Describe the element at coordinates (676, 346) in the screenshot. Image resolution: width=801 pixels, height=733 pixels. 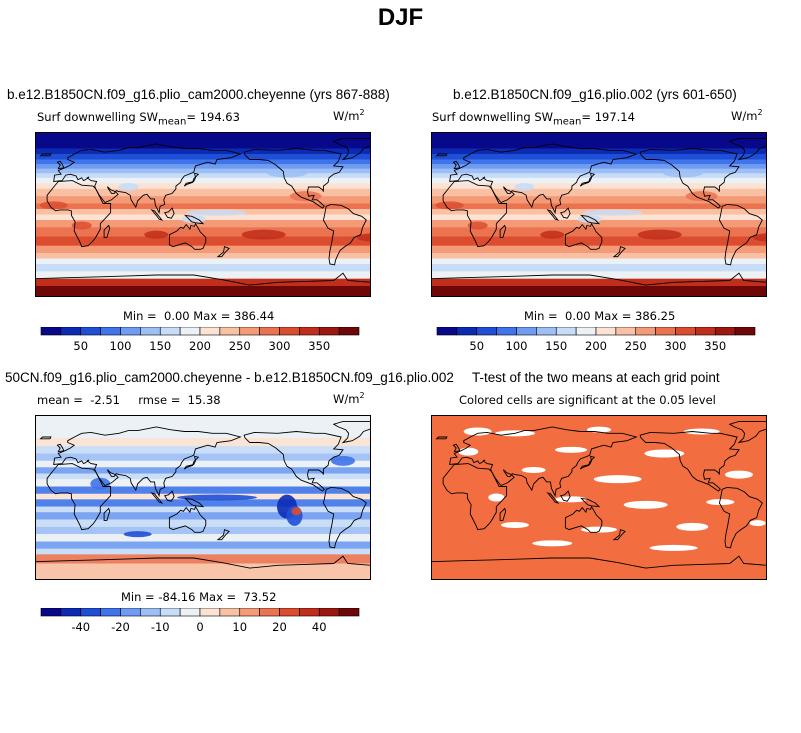
I see `colorbar-tick-label: 300` at that location.